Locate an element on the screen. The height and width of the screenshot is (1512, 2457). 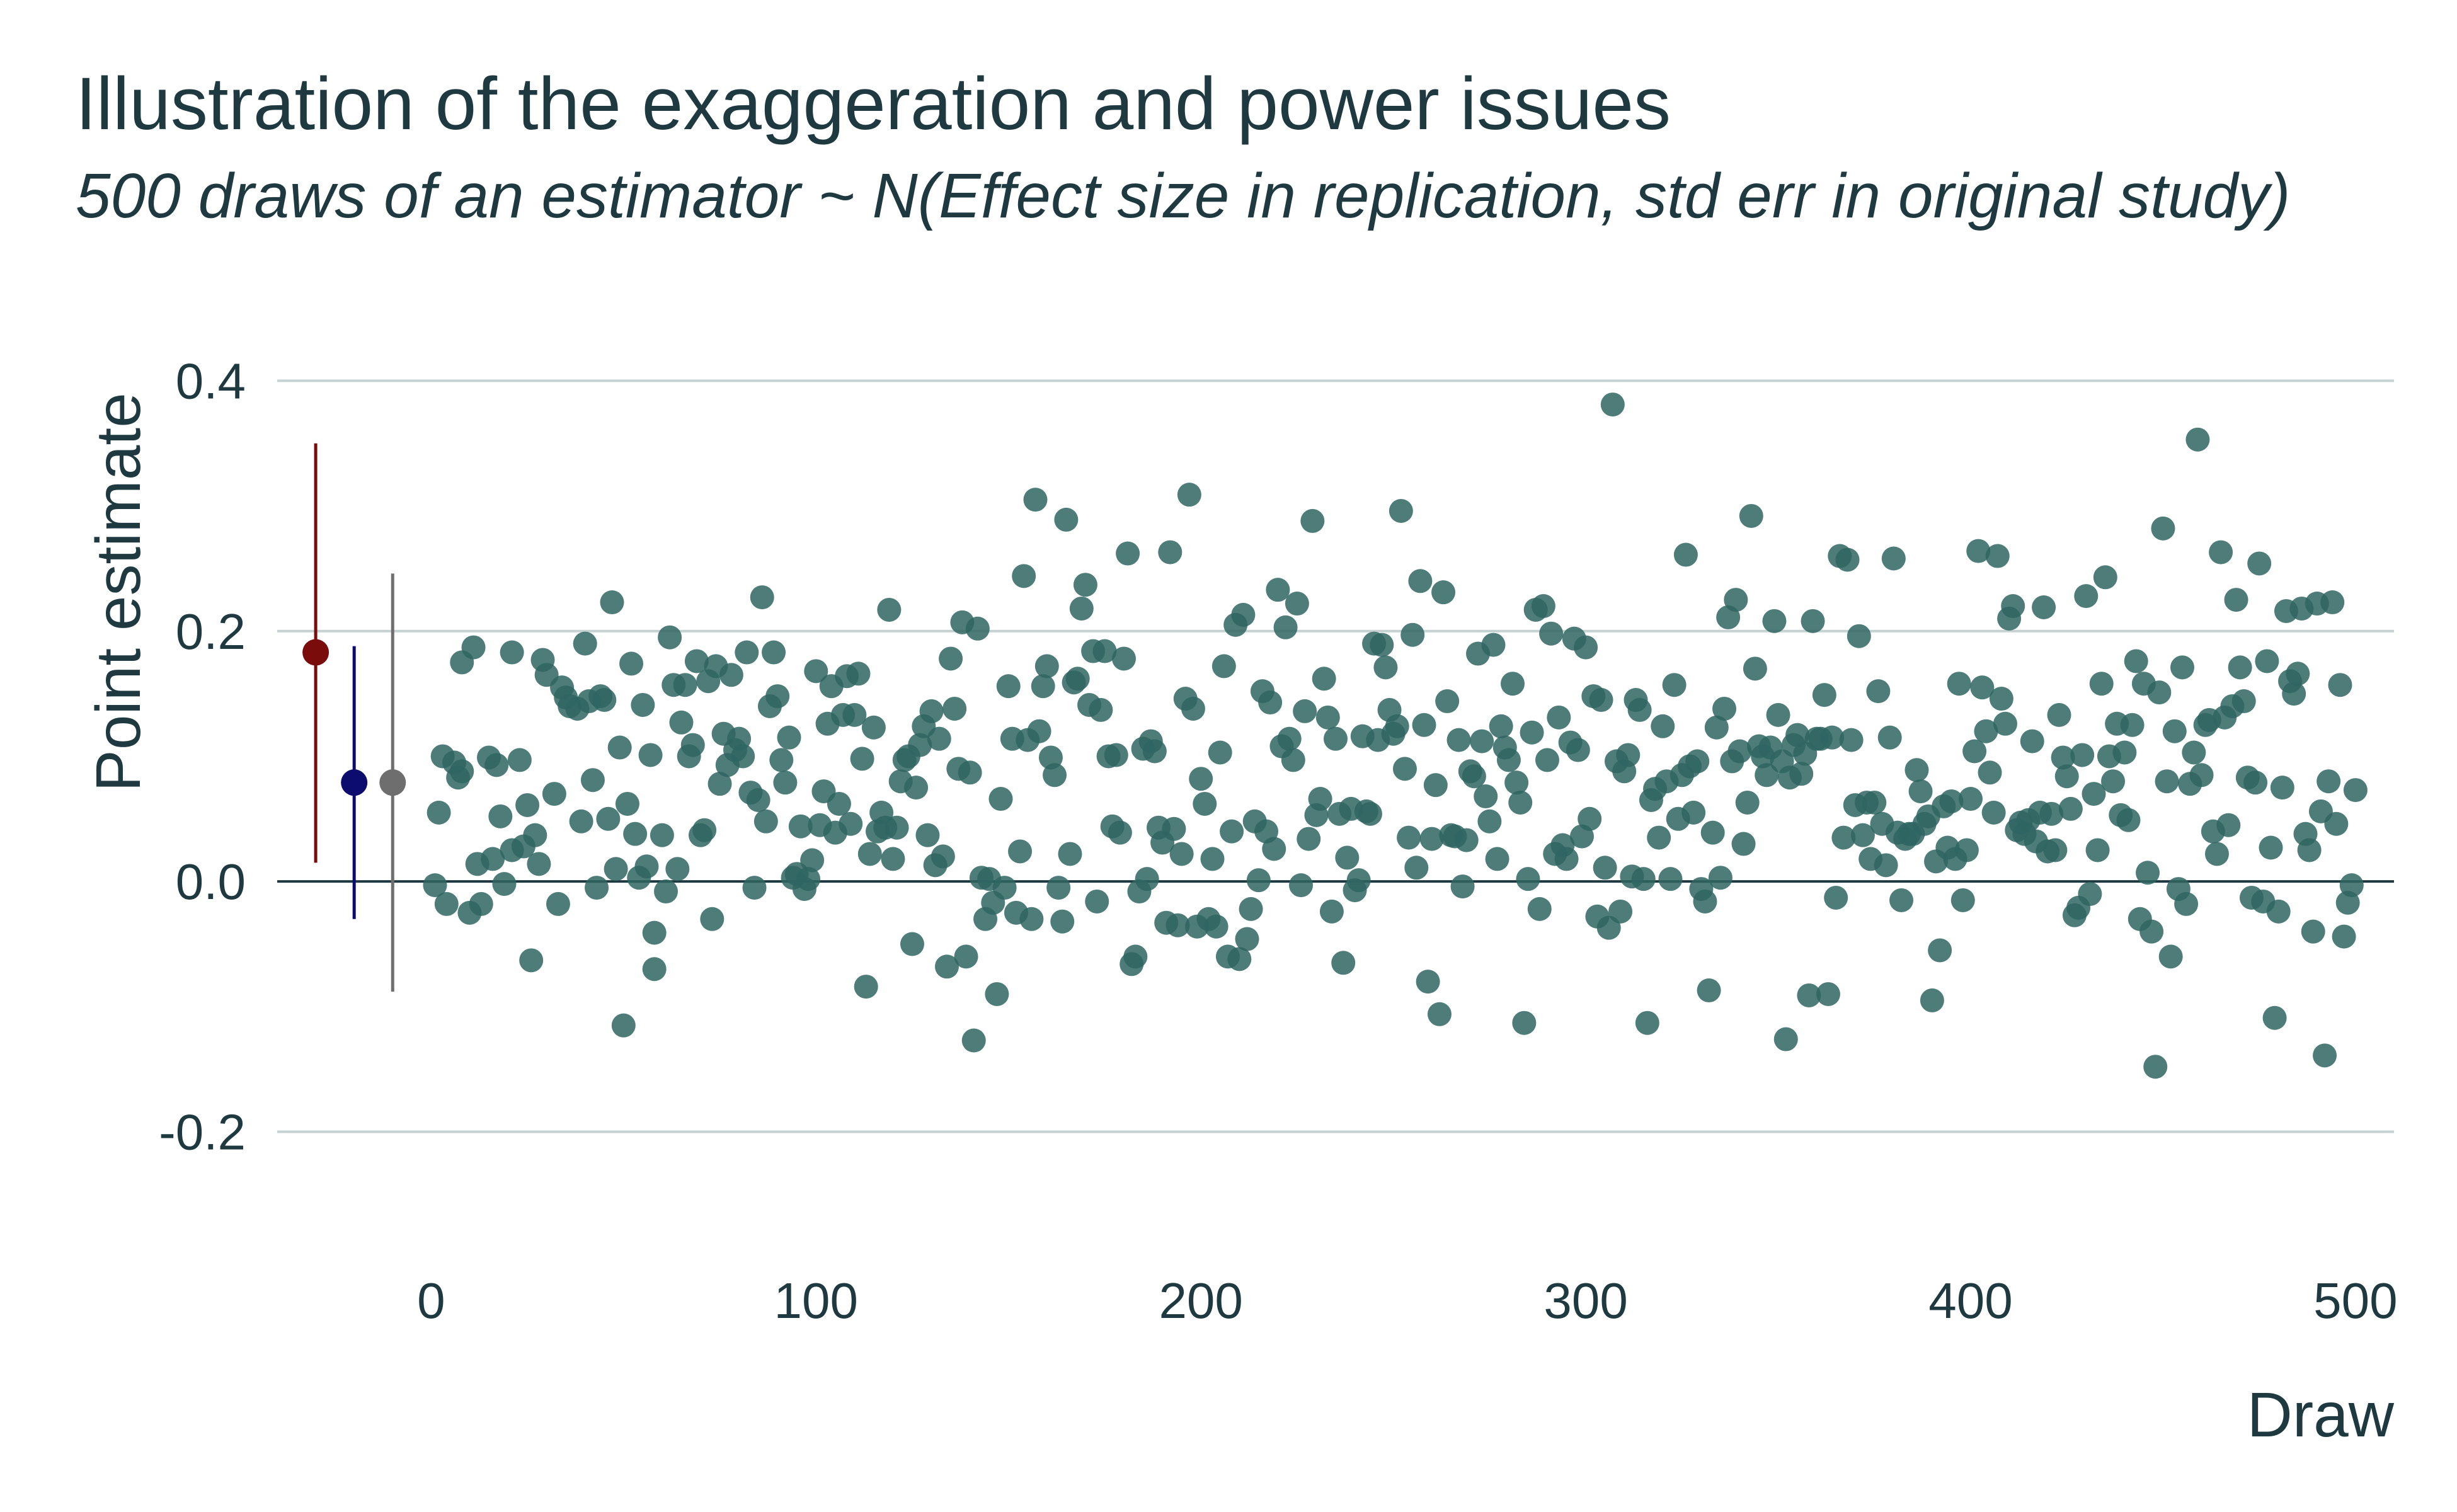
y-axis-ticks: -0.2 0.0 0.2 0.4 is located at coordinates (202, 756).